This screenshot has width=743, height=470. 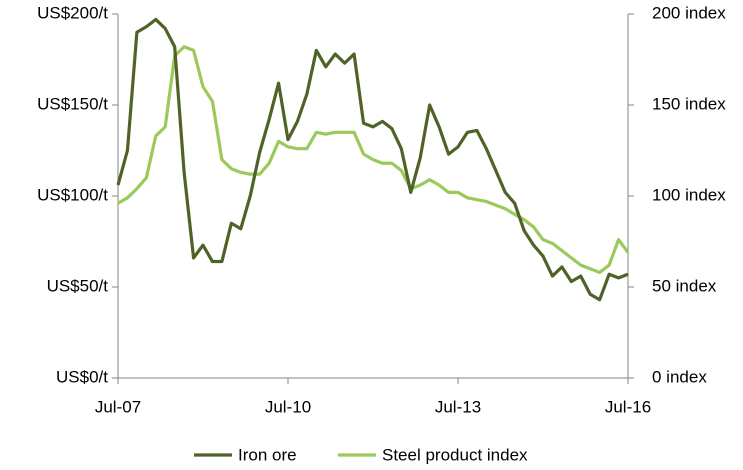 I want to click on x-tick-label: Jul-16, so click(x=628, y=406).